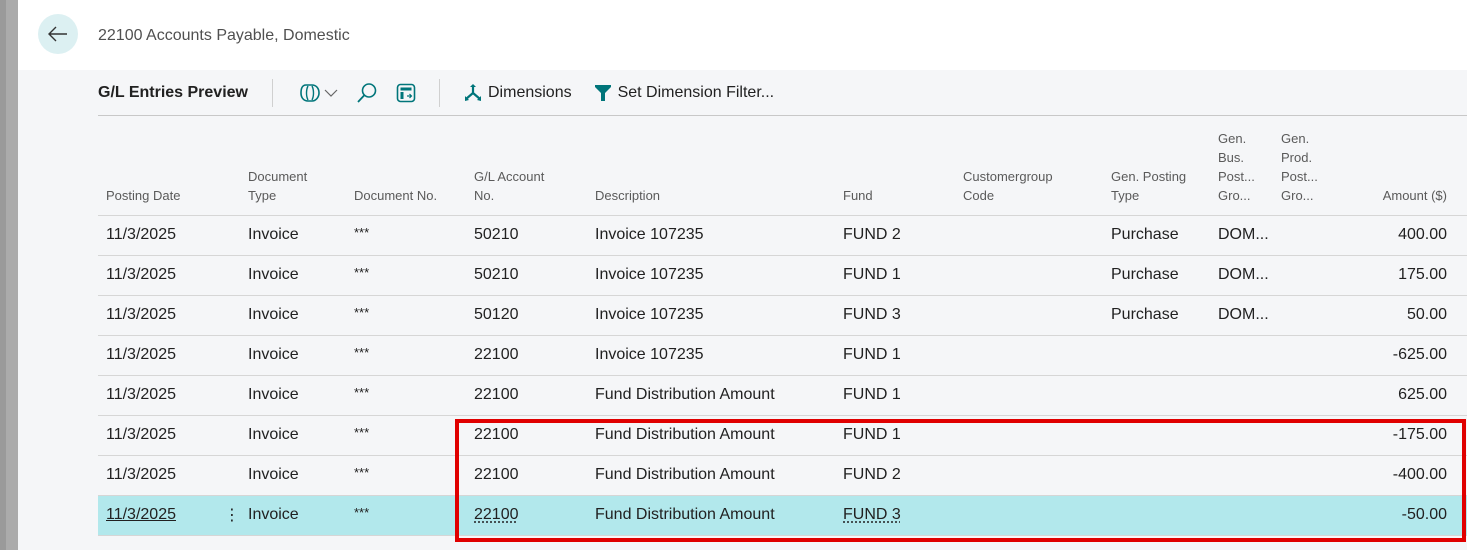 The width and height of the screenshot is (1467, 550). Describe the element at coordinates (224, 35) in the screenshot. I see `page-caption: 22100 Accounts Payable, Domestic` at that location.